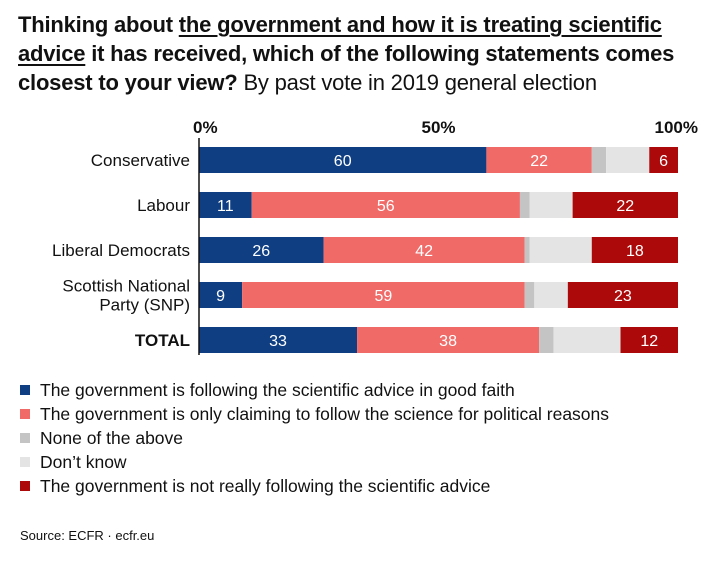 The width and height of the screenshot is (720, 562). I want to click on data-label: 23, so click(623, 296).